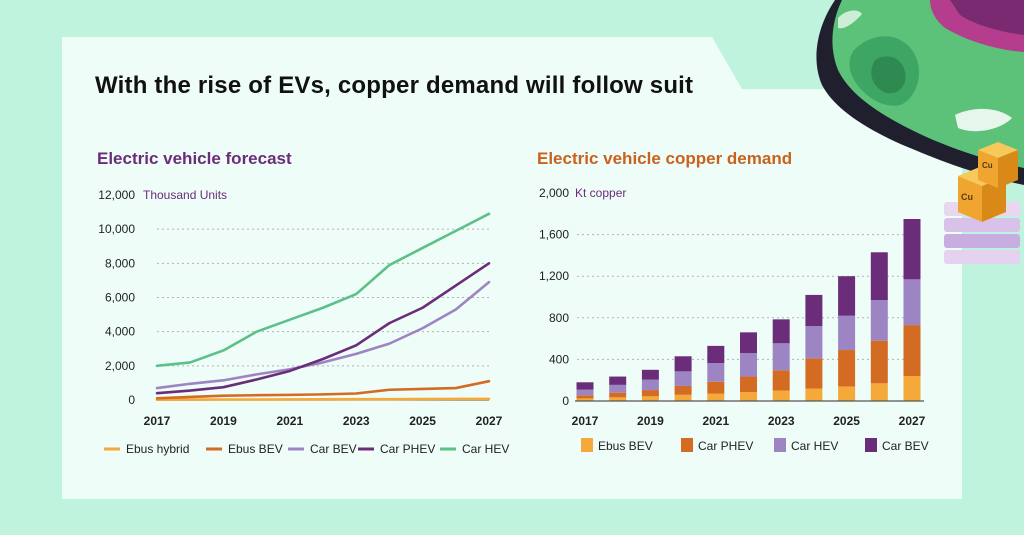 The image size is (1024, 535). Describe the element at coordinates (116, 229) in the screenshot. I see `y-tick-label: 10,000` at that location.